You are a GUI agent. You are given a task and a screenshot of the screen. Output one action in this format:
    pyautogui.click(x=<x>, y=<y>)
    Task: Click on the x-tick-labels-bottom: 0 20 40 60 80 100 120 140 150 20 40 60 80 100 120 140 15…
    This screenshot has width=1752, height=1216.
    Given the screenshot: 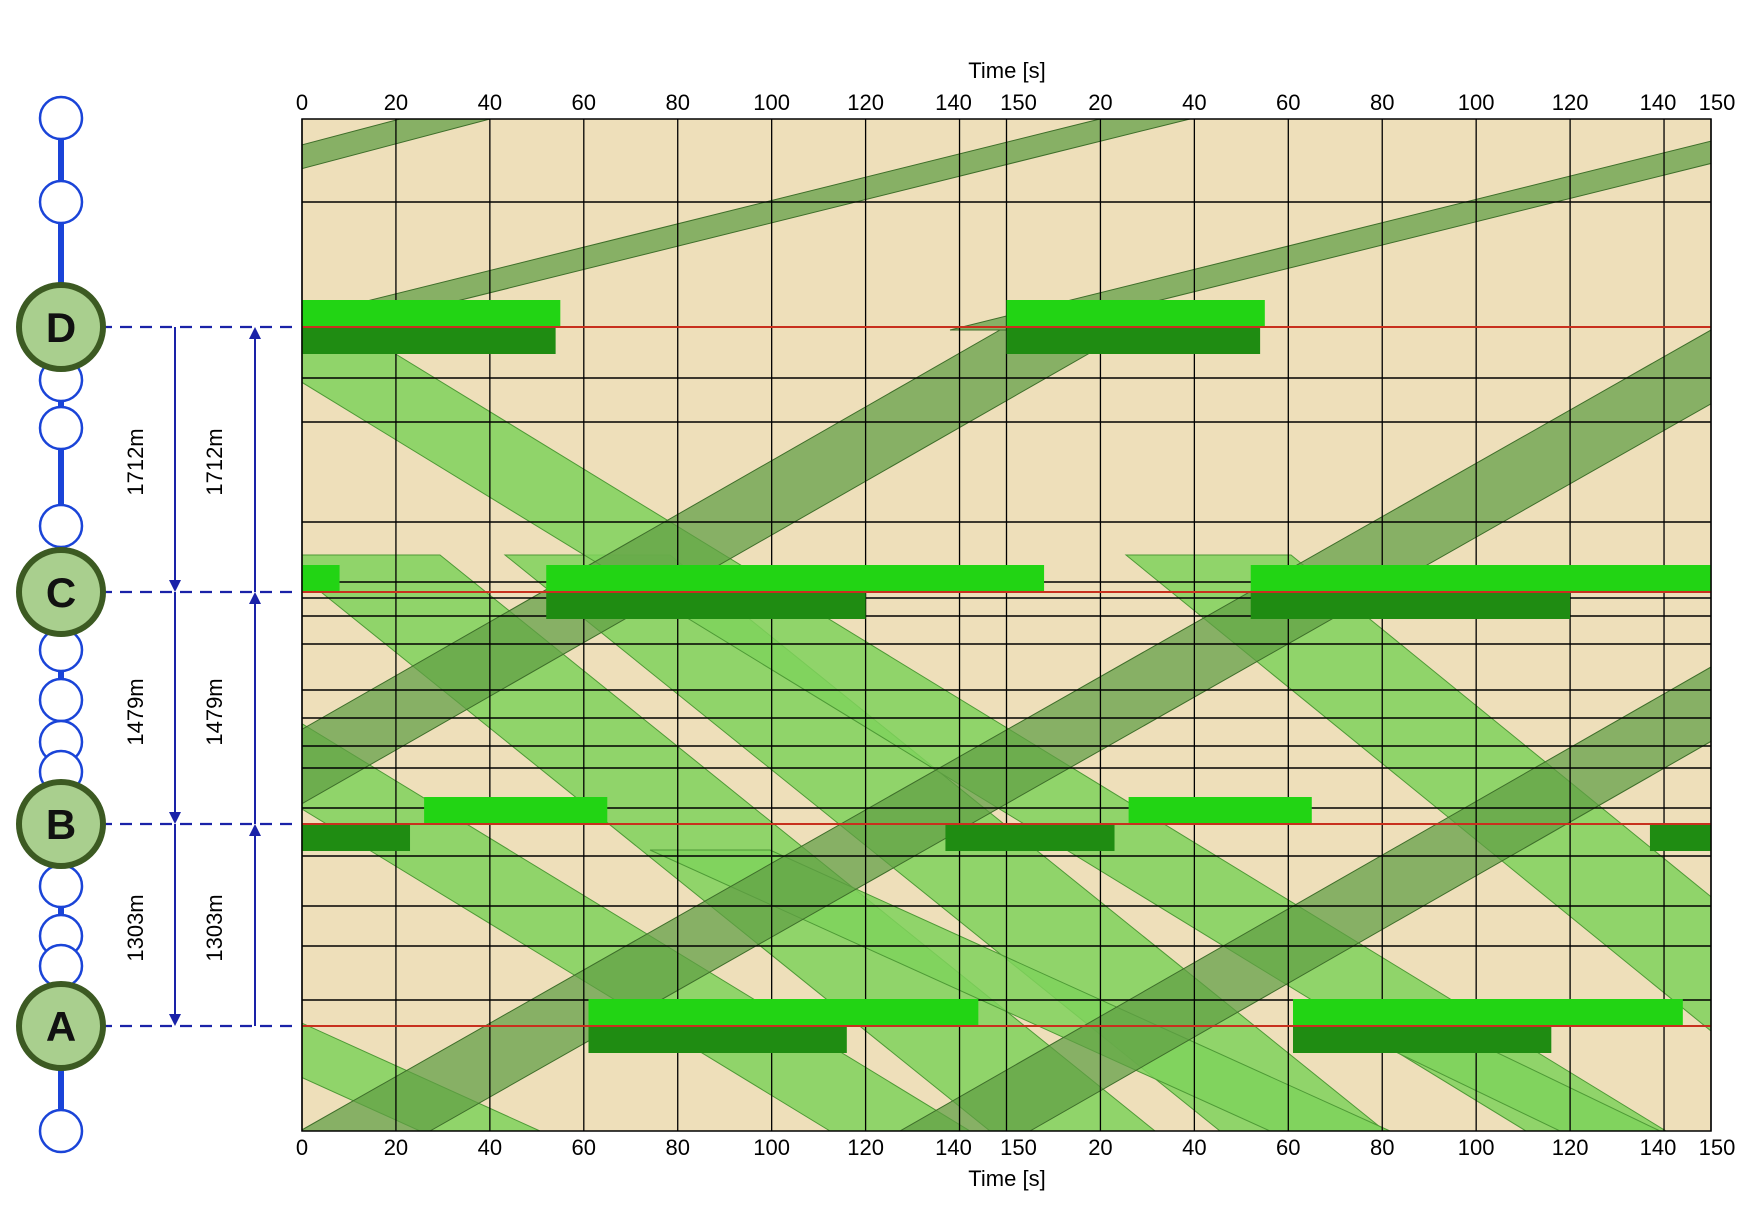 What is the action you would take?
    pyautogui.click(x=1015, y=1147)
    